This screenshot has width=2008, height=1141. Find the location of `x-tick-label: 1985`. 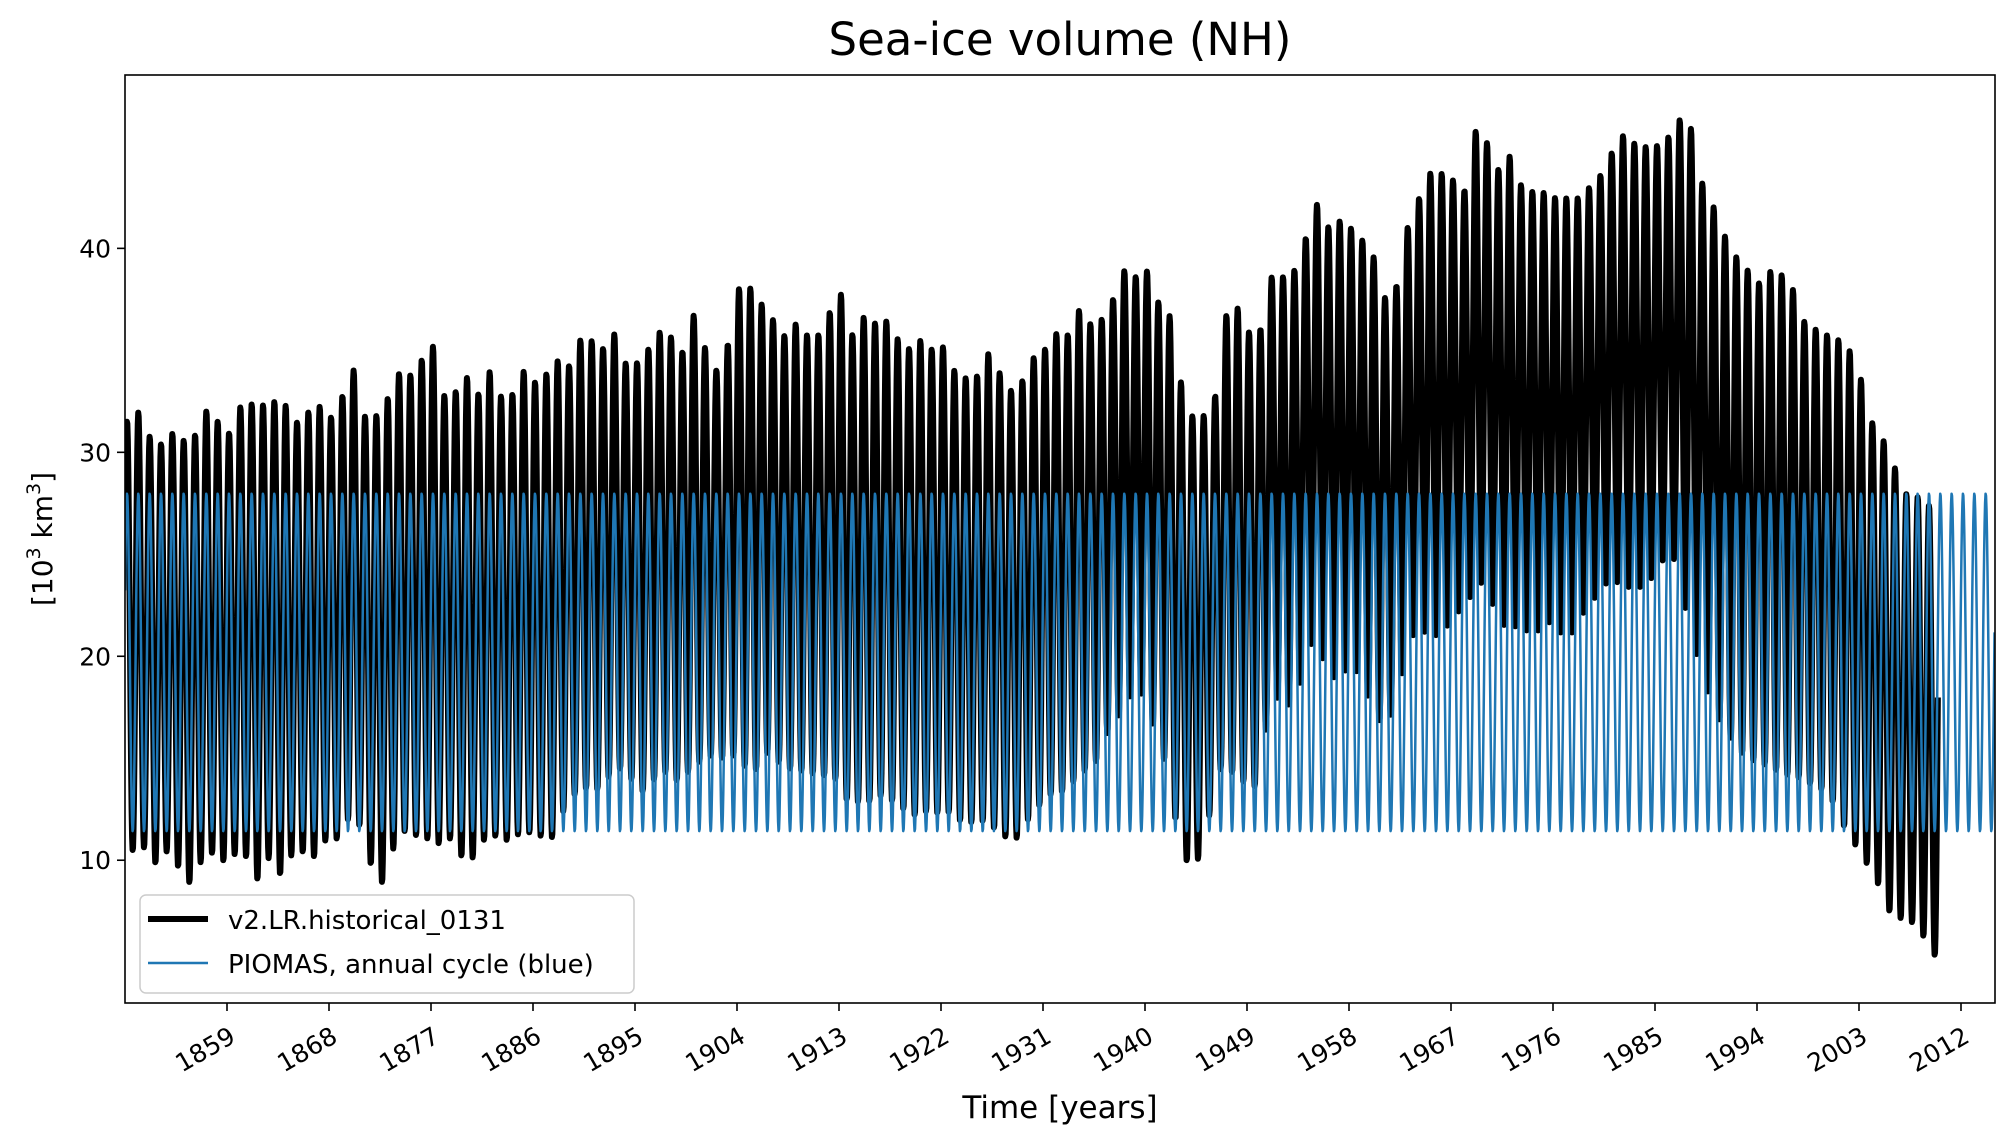

x-tick-label: 1985 is located at coordinates (1633, 1049).